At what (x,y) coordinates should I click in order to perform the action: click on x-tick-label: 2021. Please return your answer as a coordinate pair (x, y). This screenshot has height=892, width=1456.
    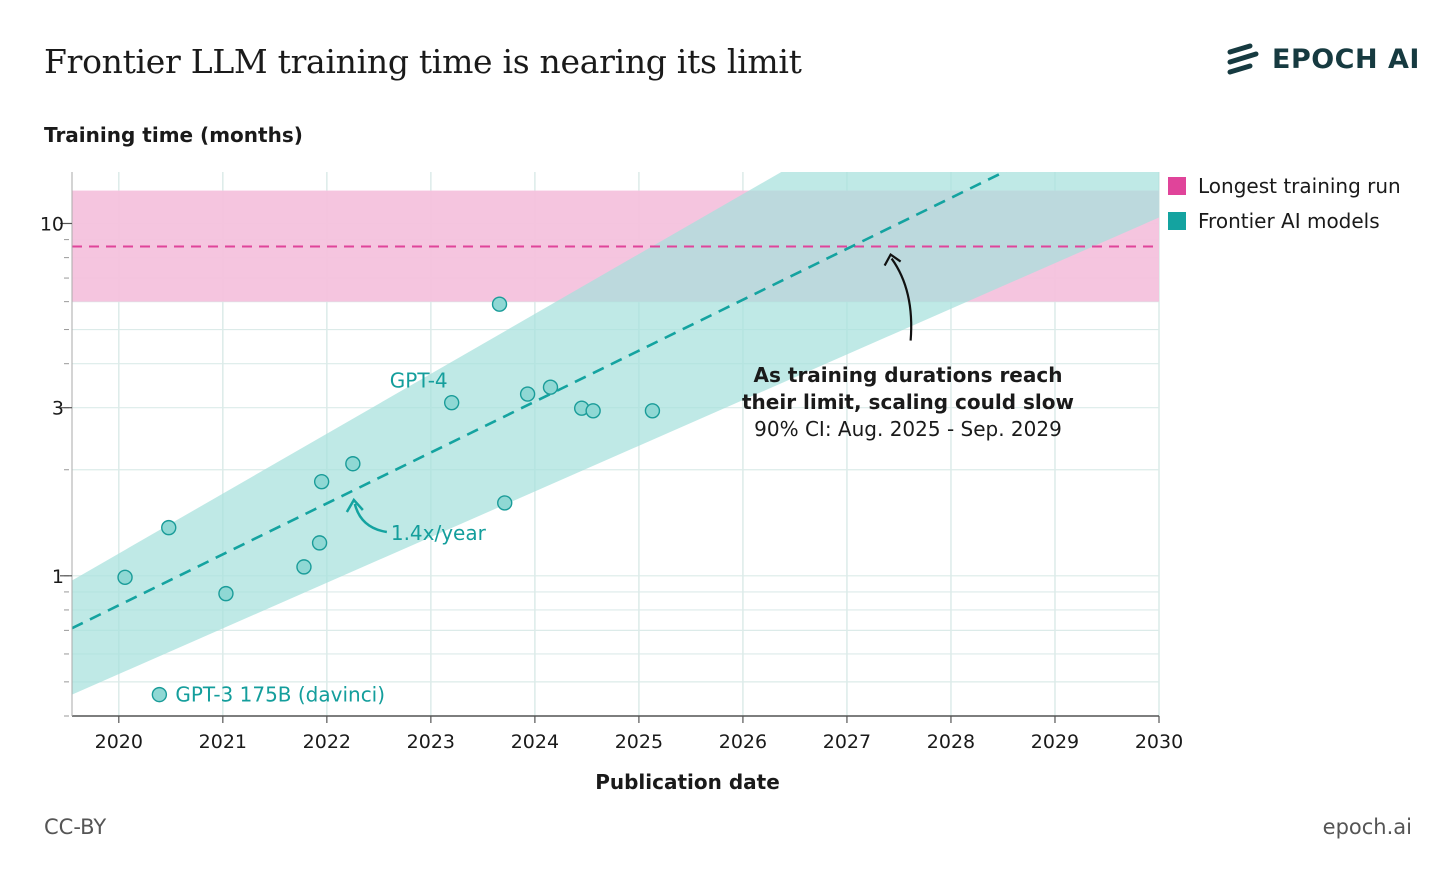
    Looking at the image, I should click on (223, 742).